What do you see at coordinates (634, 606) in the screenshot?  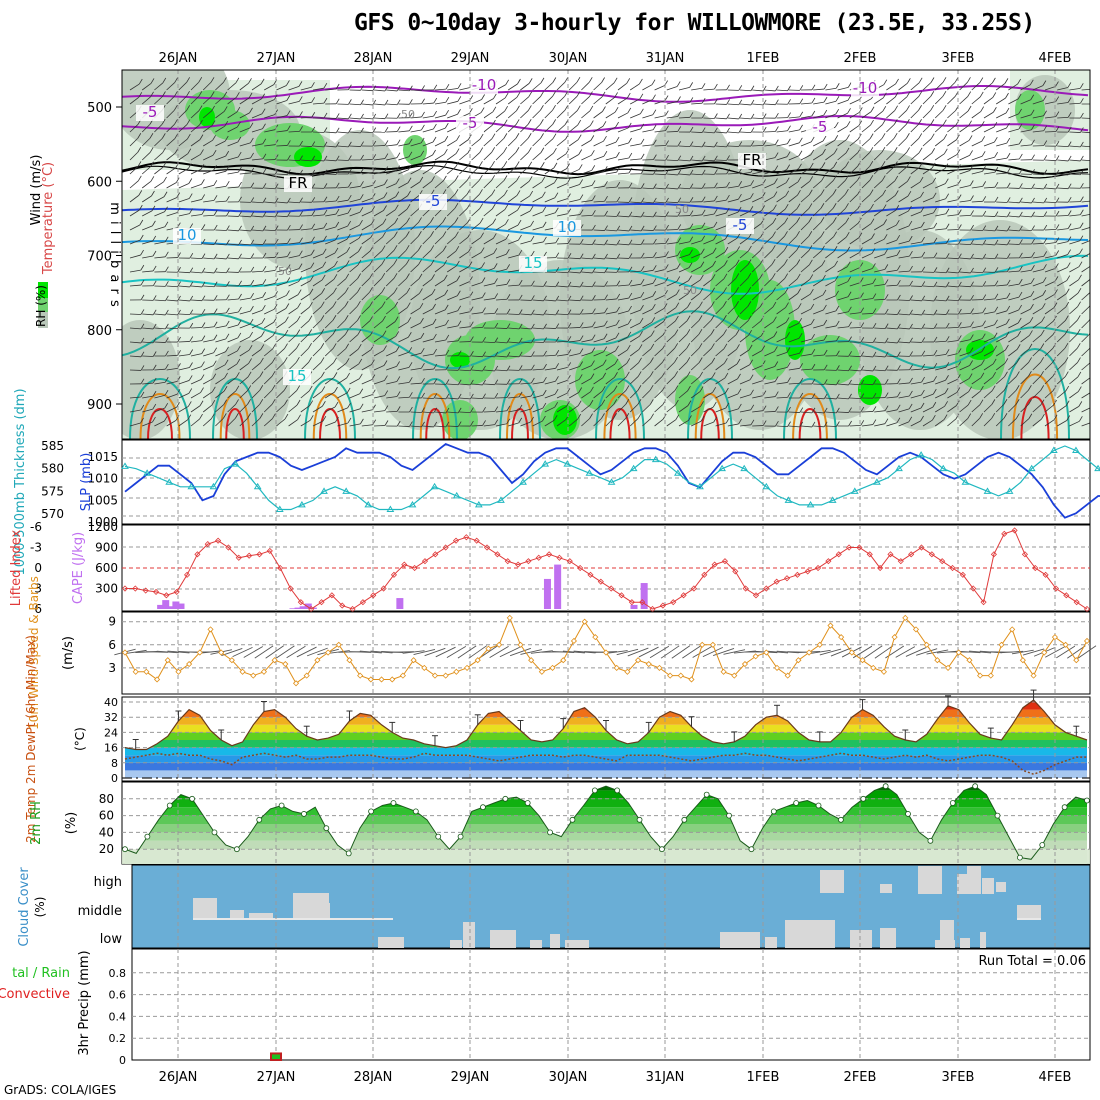 I see `cape-bar` at bounding box center [634, 606].